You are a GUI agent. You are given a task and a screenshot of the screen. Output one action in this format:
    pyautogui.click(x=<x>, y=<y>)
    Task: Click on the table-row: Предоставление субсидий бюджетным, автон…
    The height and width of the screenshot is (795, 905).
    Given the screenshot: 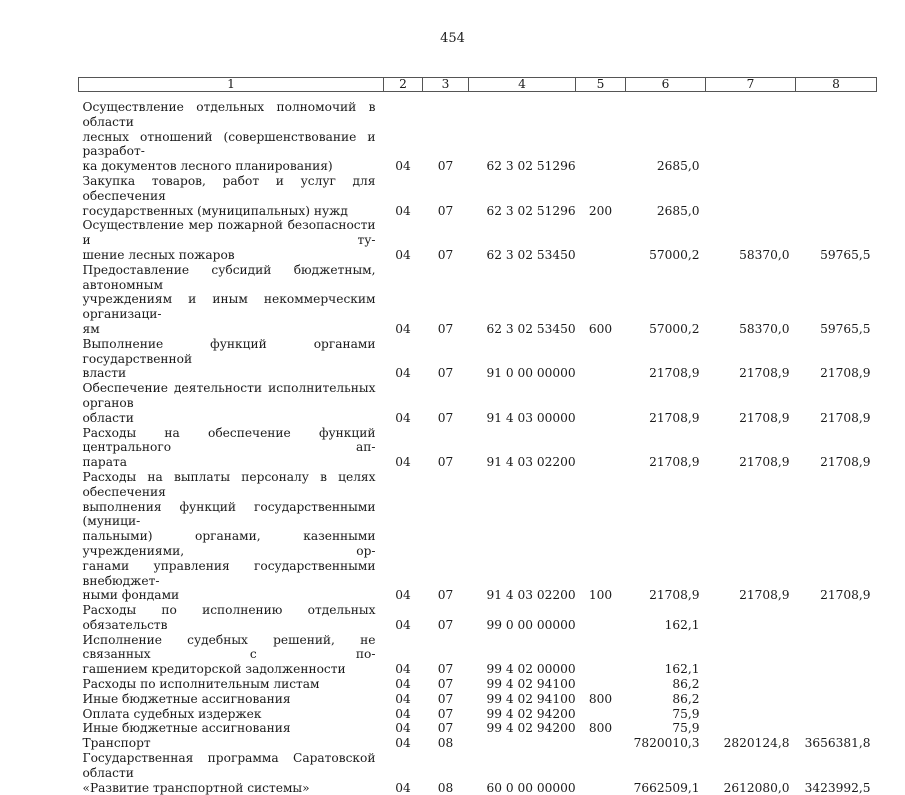 What is the action you would take?
    pyautogui.click(x=478, y=300)
    